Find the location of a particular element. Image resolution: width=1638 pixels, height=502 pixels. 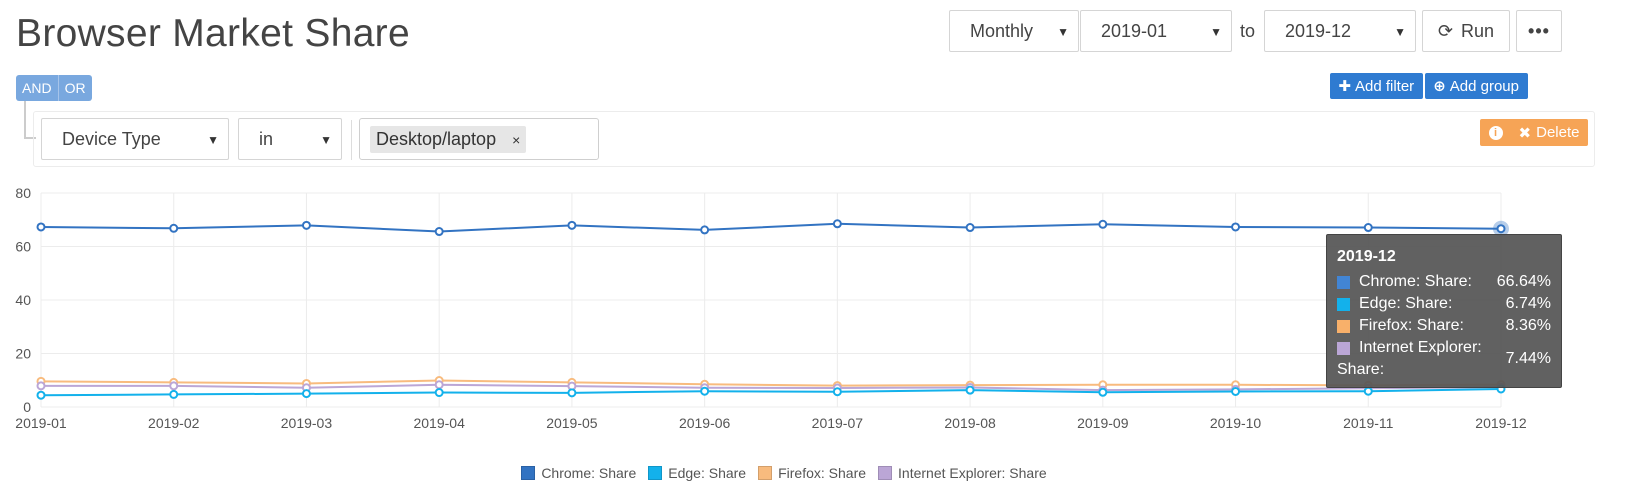

x-tick-label: 2019-01 is located at coordinates (41, 423).